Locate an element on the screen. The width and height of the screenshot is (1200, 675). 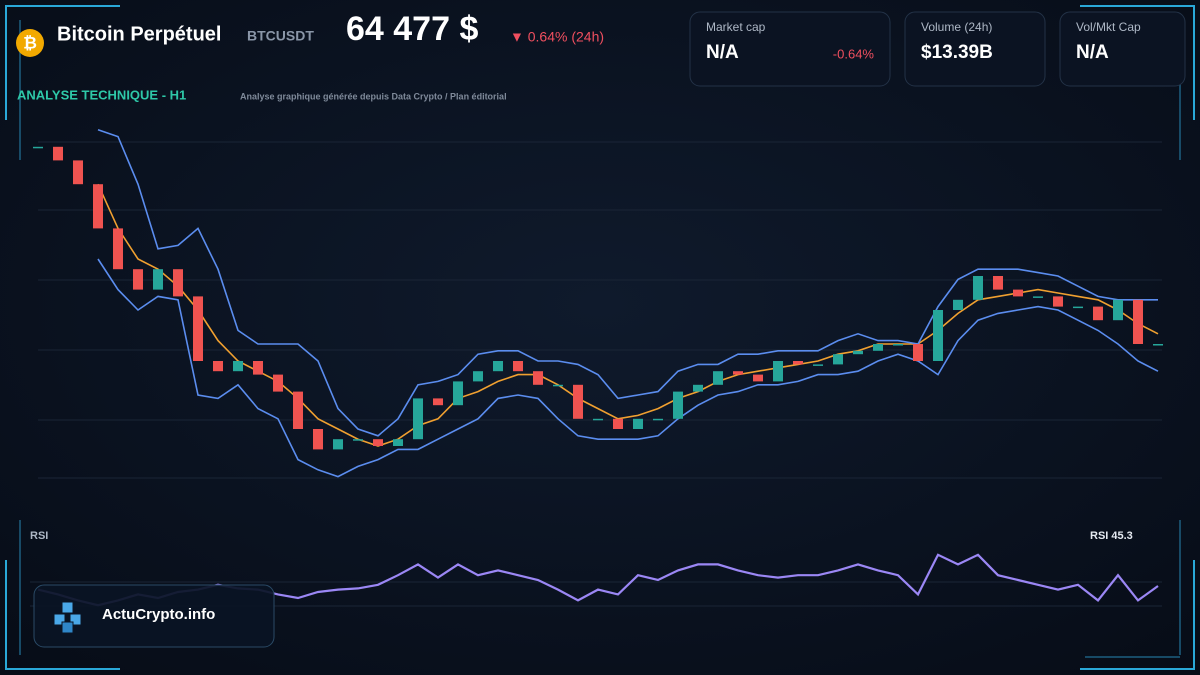
coin-symbol: ₿ is located at coordinates (30, 42).